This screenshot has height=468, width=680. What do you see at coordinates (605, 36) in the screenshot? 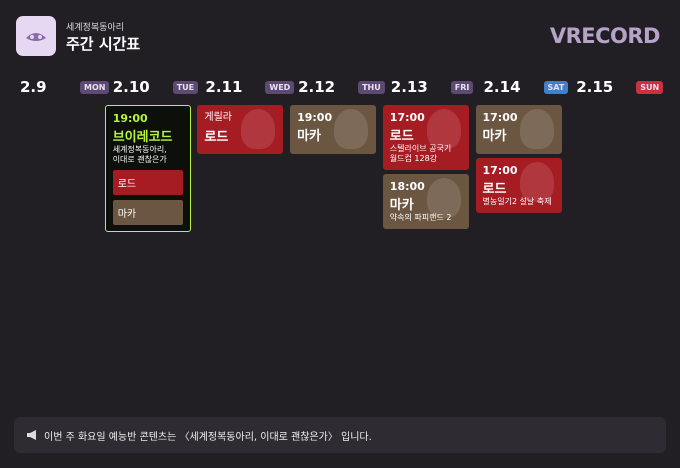
I see `brand: VRECORD` at bounding box center [605, 36].